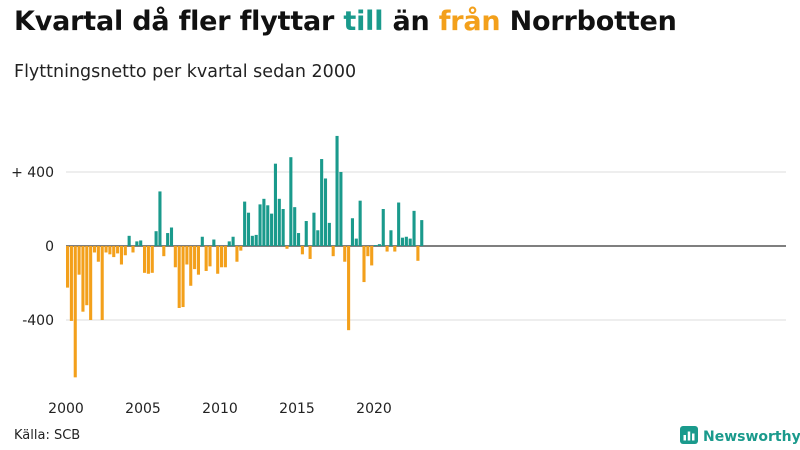  Describe the element at coordinates (143, 409) in the screenshot. I see `x-tick-label: 2005` at that location.